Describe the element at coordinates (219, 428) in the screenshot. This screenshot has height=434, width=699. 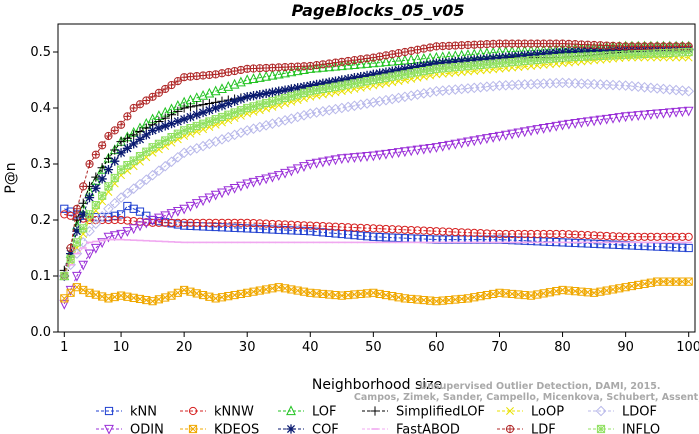
I see `legend-item-kdeos: KDEOS` at that location.